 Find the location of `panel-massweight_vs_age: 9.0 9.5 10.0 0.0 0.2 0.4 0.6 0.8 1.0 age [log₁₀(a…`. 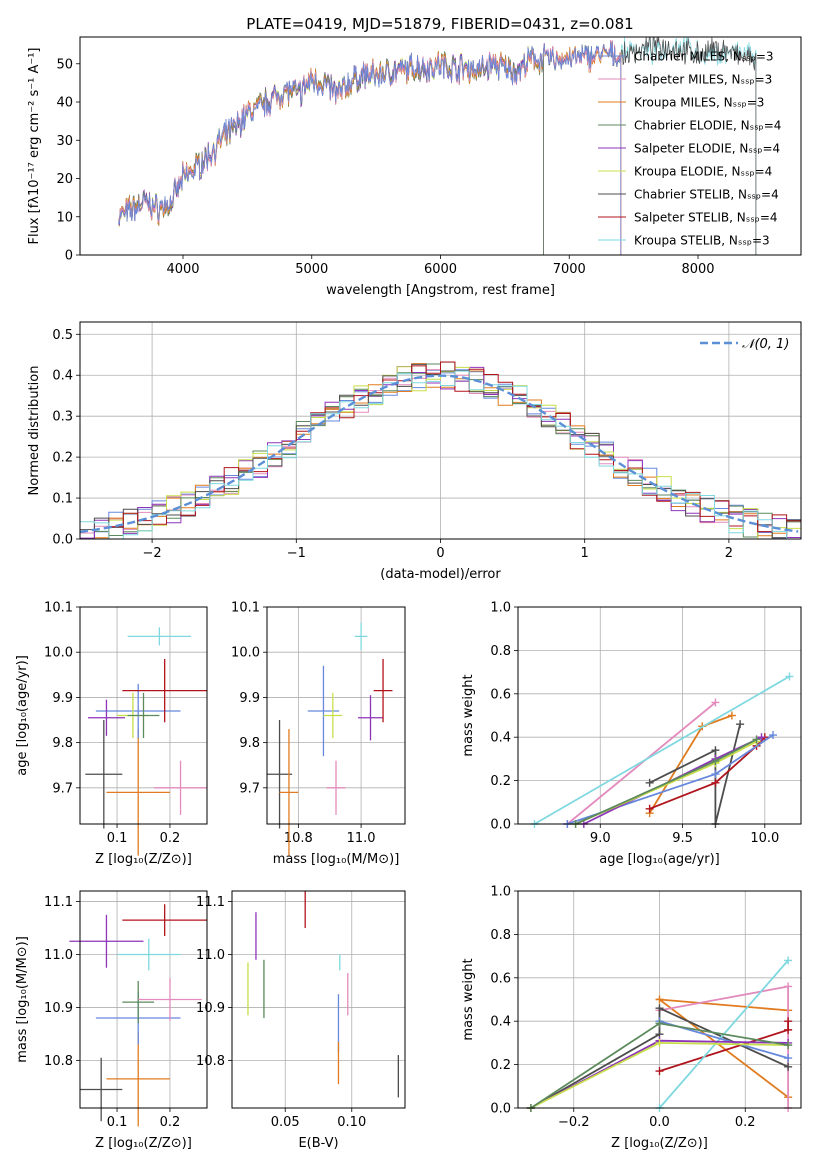

panel-massweight_vs_age: 9.0 9.5 10.0 0.0 0.2 0.4 0.6 0.8 1.0 age [log₁₀(a… is located at coordinates (631, 734).